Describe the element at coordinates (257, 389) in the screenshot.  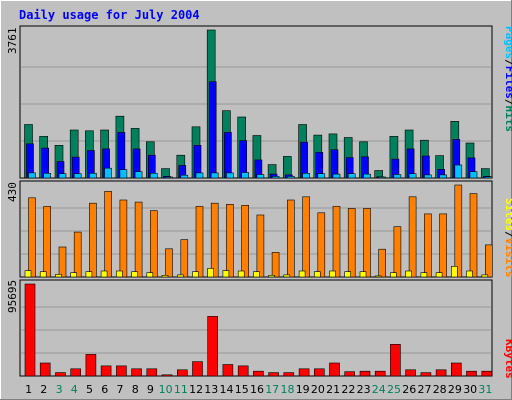
I see `day-label-16: 16` at that location.